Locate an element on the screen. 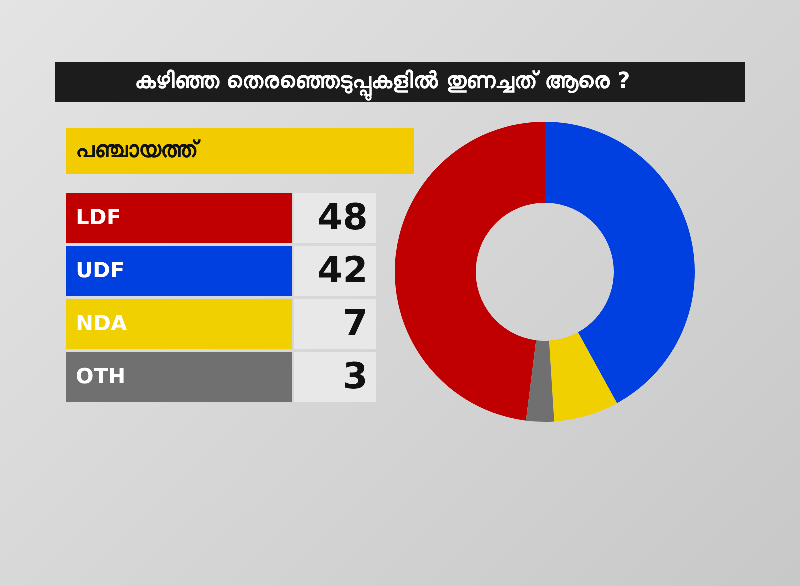 This screenshot has width=800, height=586. text: പഞ്ചായത്ത് is located at coordinates (240, 151).